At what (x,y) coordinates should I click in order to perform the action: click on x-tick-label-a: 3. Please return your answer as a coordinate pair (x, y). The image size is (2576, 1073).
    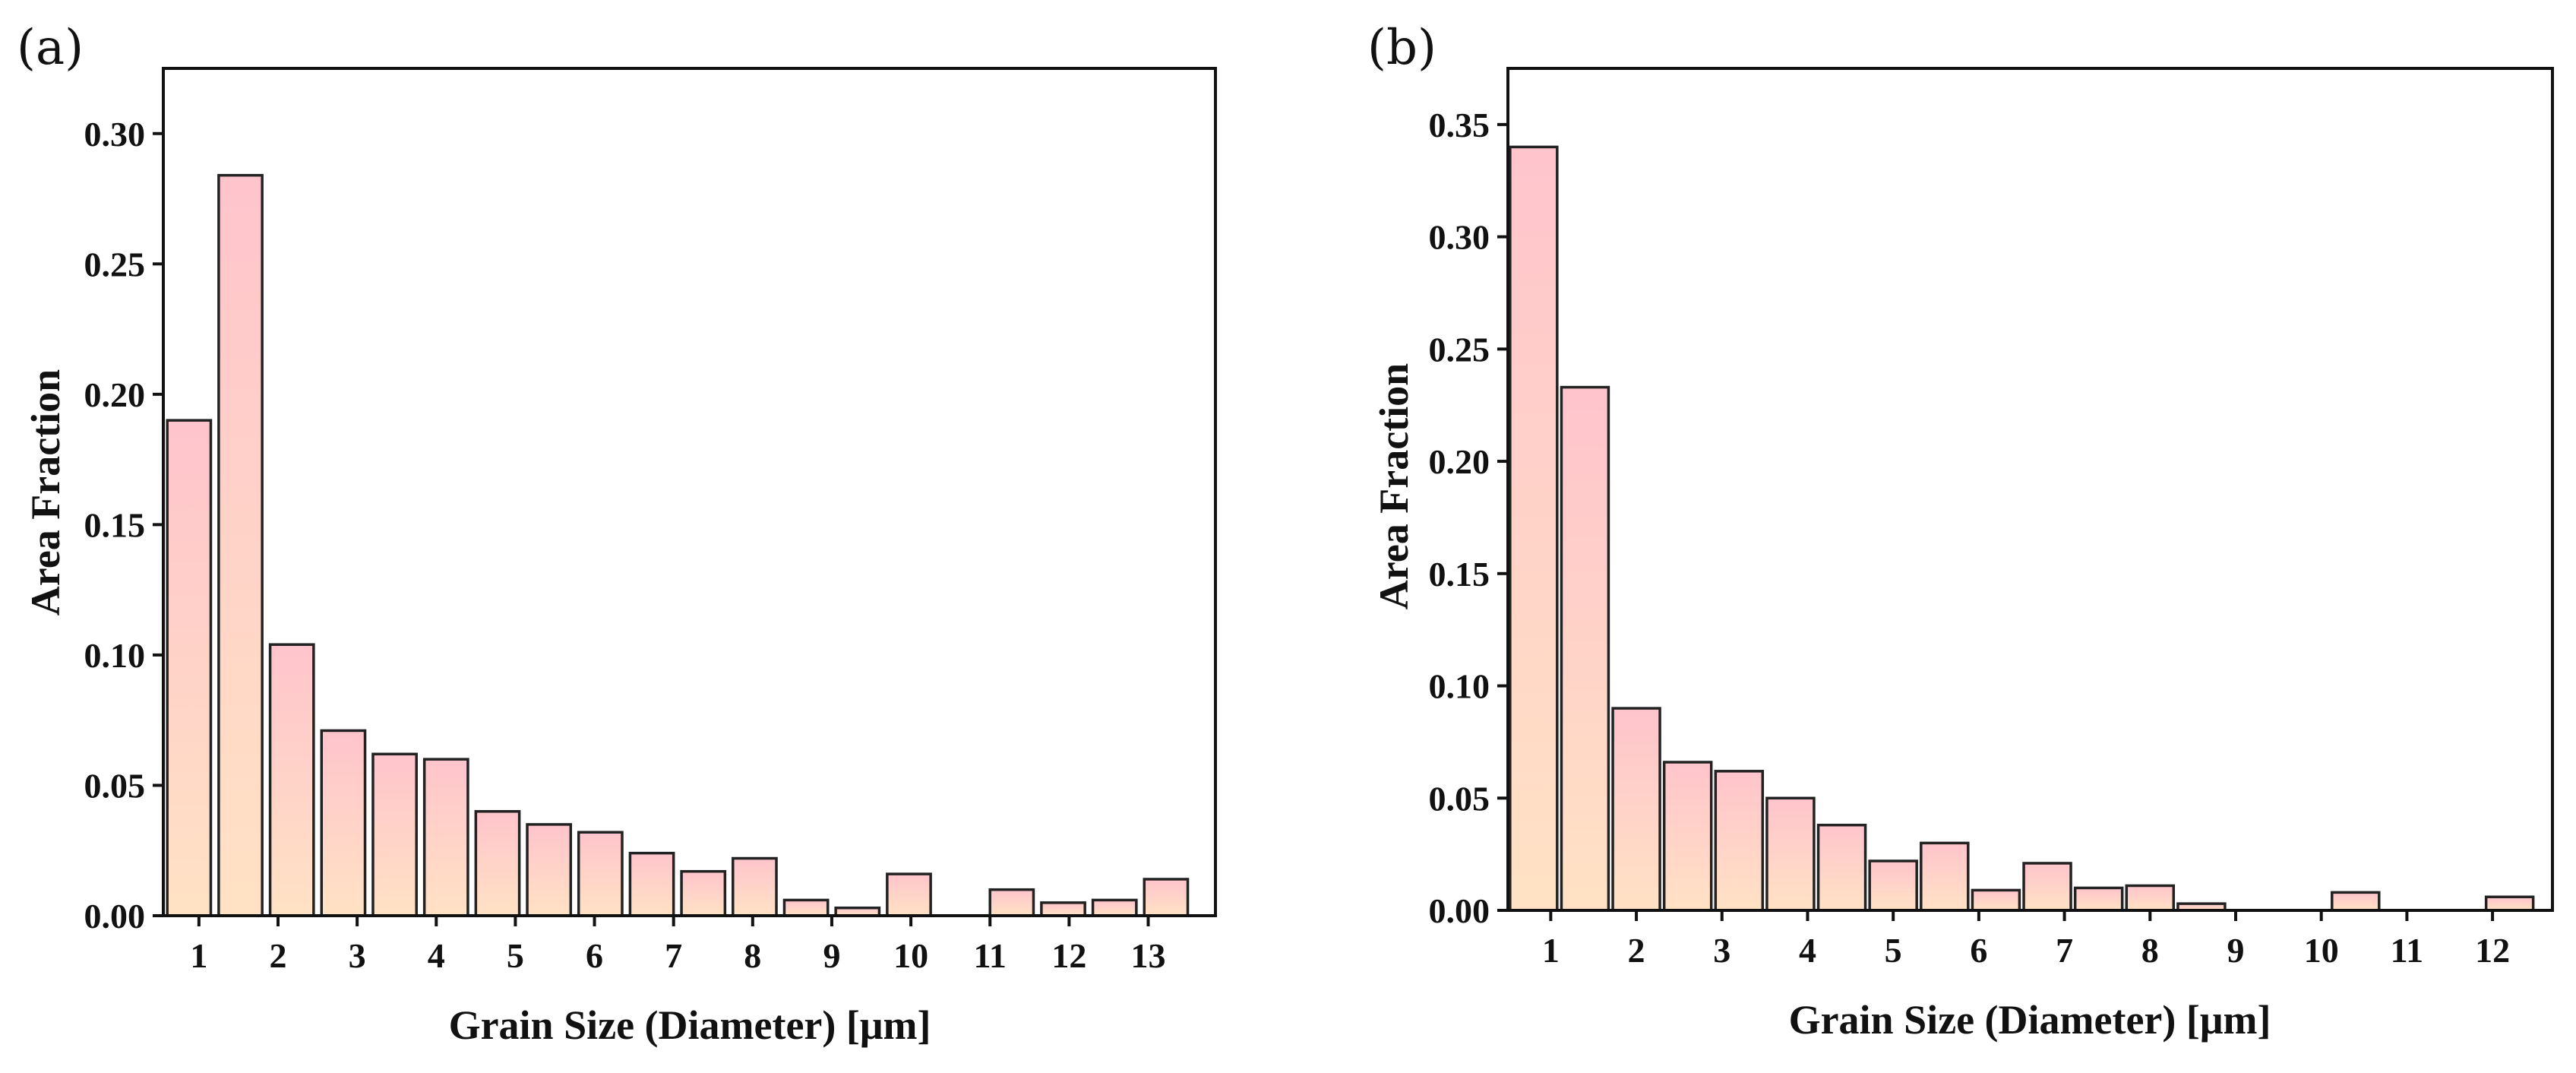
    Looking at the image, I should click on (357, 955).